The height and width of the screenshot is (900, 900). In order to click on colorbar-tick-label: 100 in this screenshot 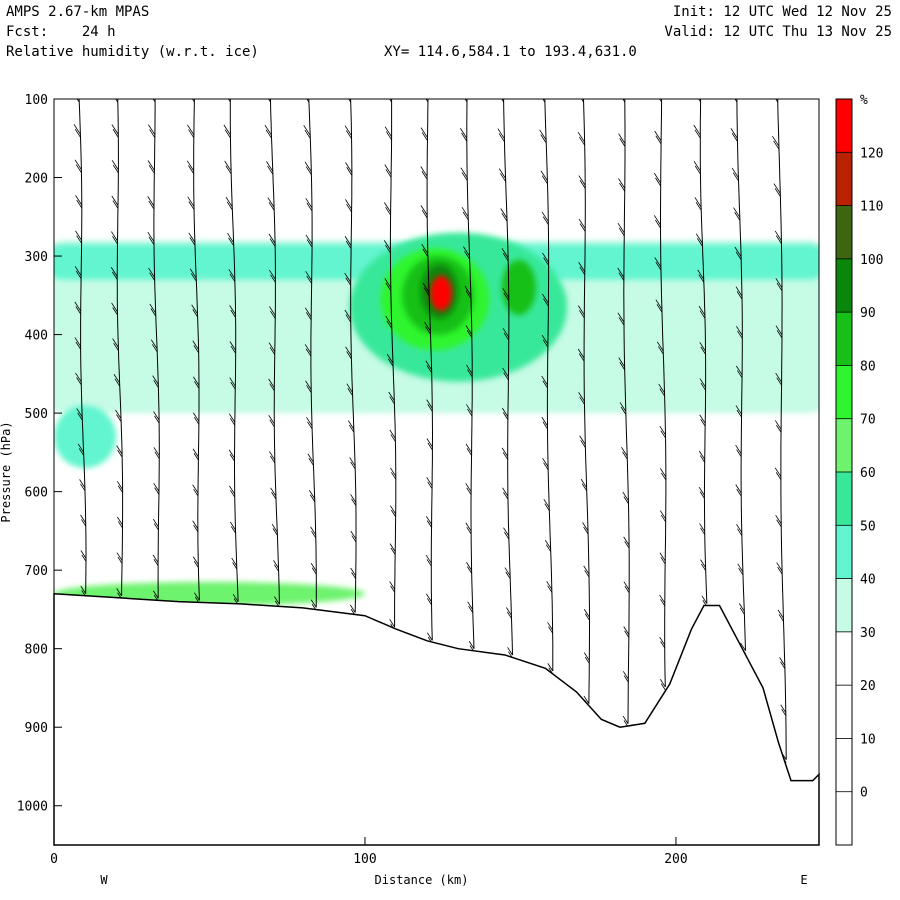, I will do `click(871, 260)`.